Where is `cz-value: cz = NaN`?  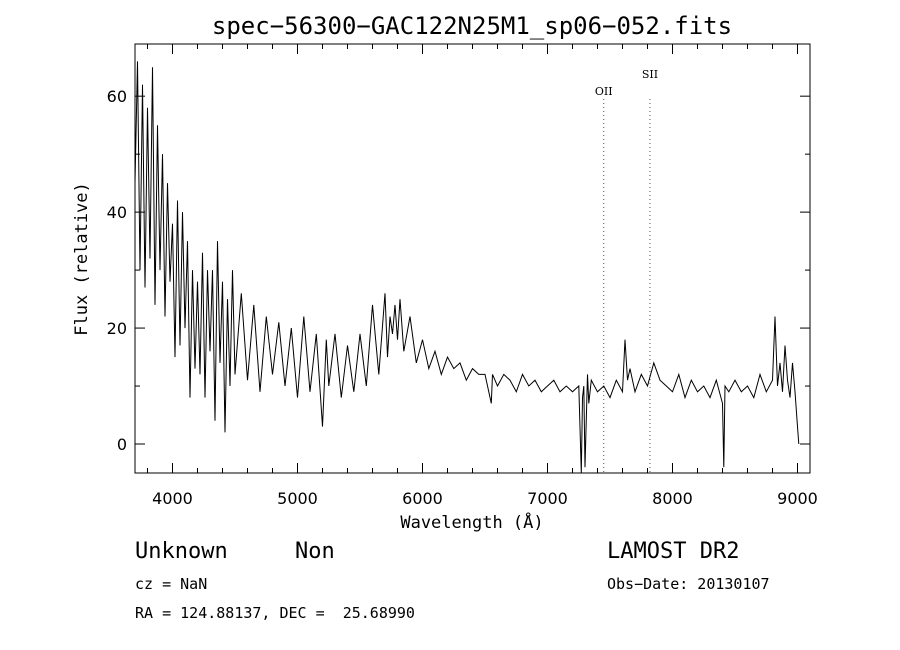
cz-value: cz = NaN is located at coordinates (171, 584).